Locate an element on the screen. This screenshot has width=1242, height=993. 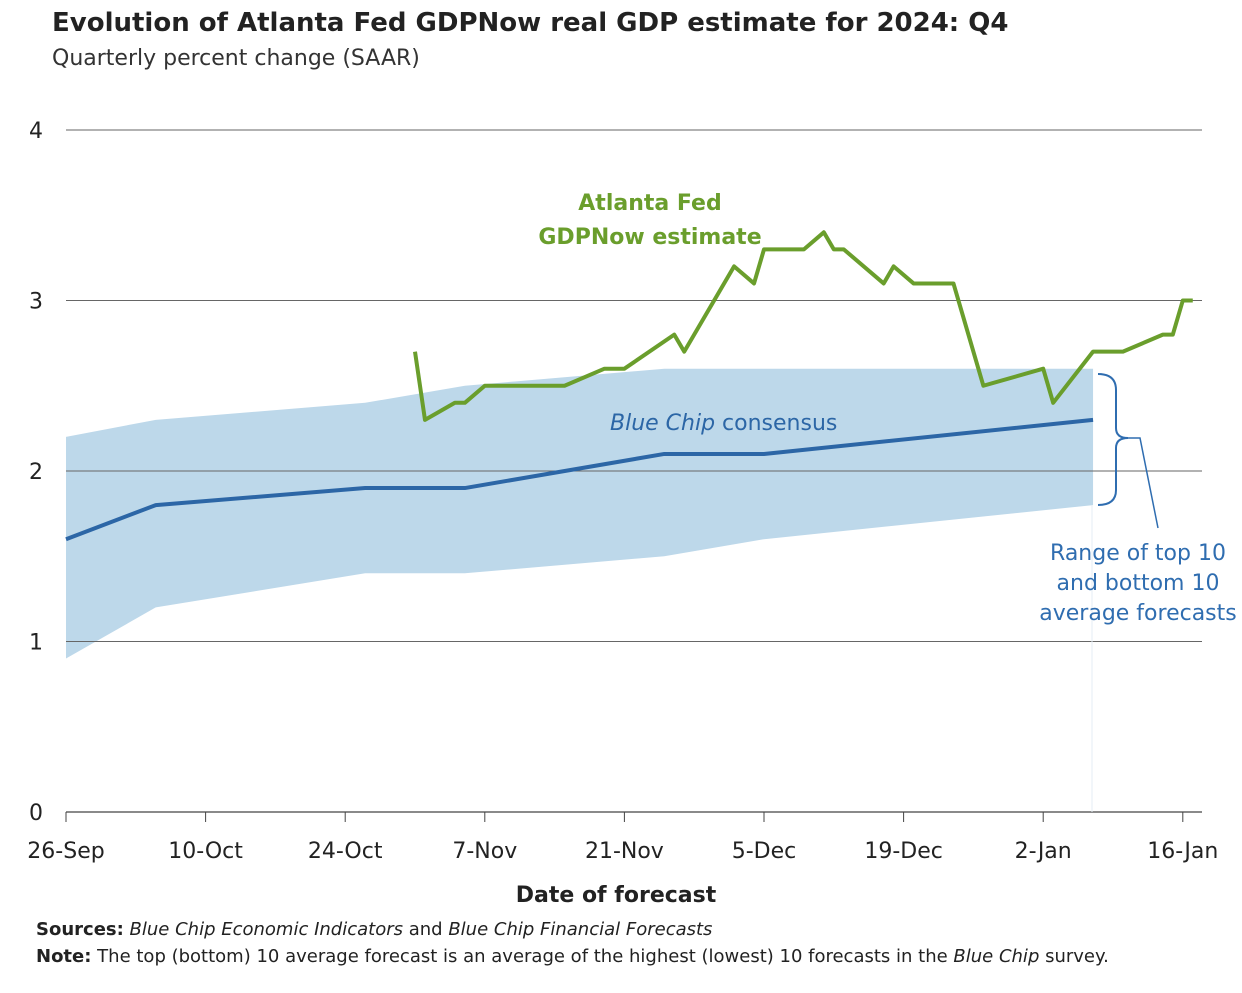
x-tick-label: 2-Jan is located at coordinates (1043, 851).